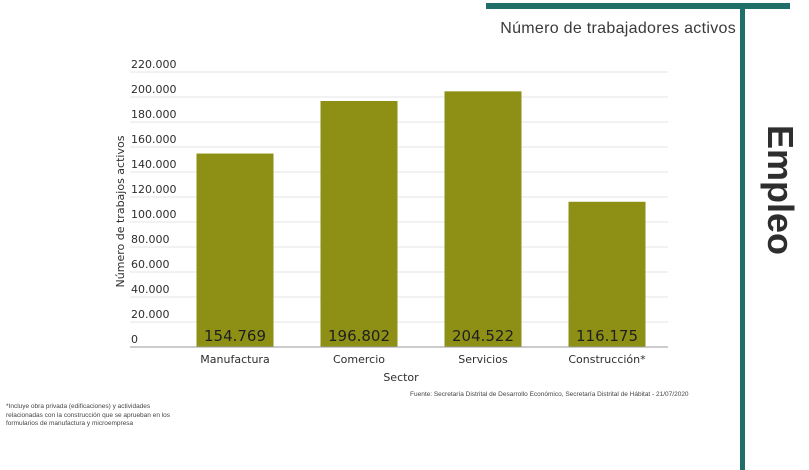 The height and width of the screenshot is (470, 809). Describe the element at coordinates (154, 89) in the screenshot. I see `y-tick-label: 200.000` at that location.